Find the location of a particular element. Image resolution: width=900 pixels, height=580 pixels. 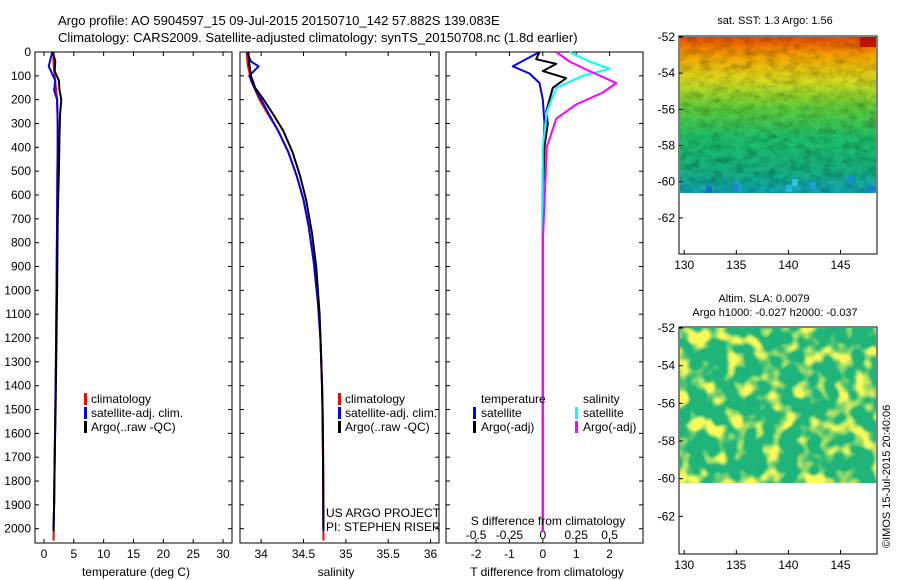

x-tick-label: 15 is located at coordinates (134, 554).